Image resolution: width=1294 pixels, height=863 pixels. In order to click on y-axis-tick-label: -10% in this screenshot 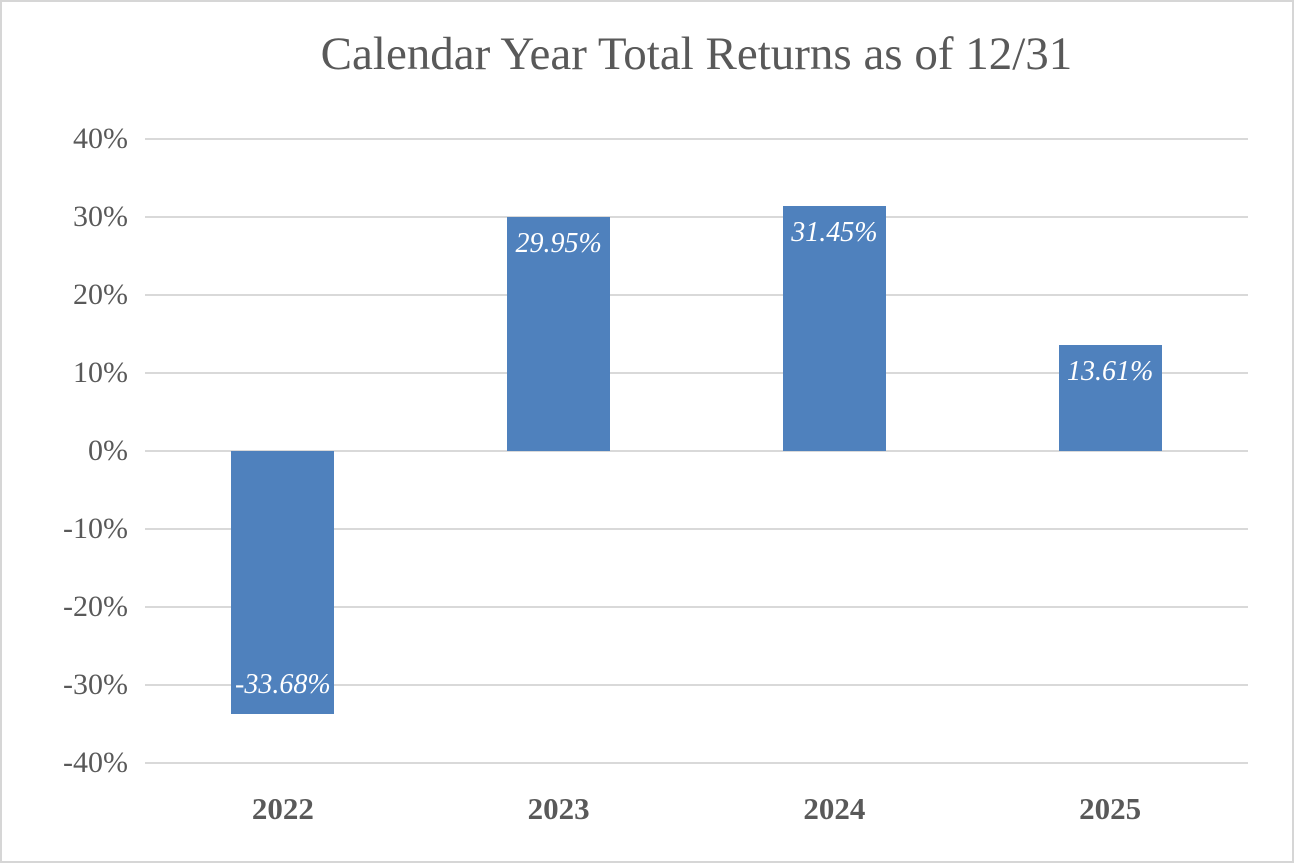, I will do `click(95, 528)`.